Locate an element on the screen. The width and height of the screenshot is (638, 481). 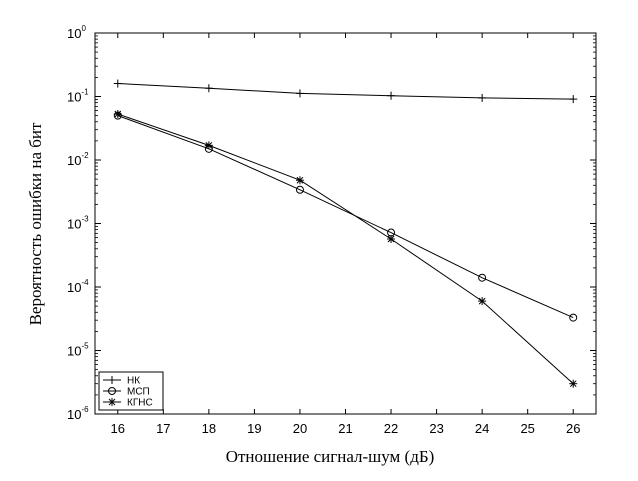
y-tick-exponent: 0 is located at coordinates (83, 28).